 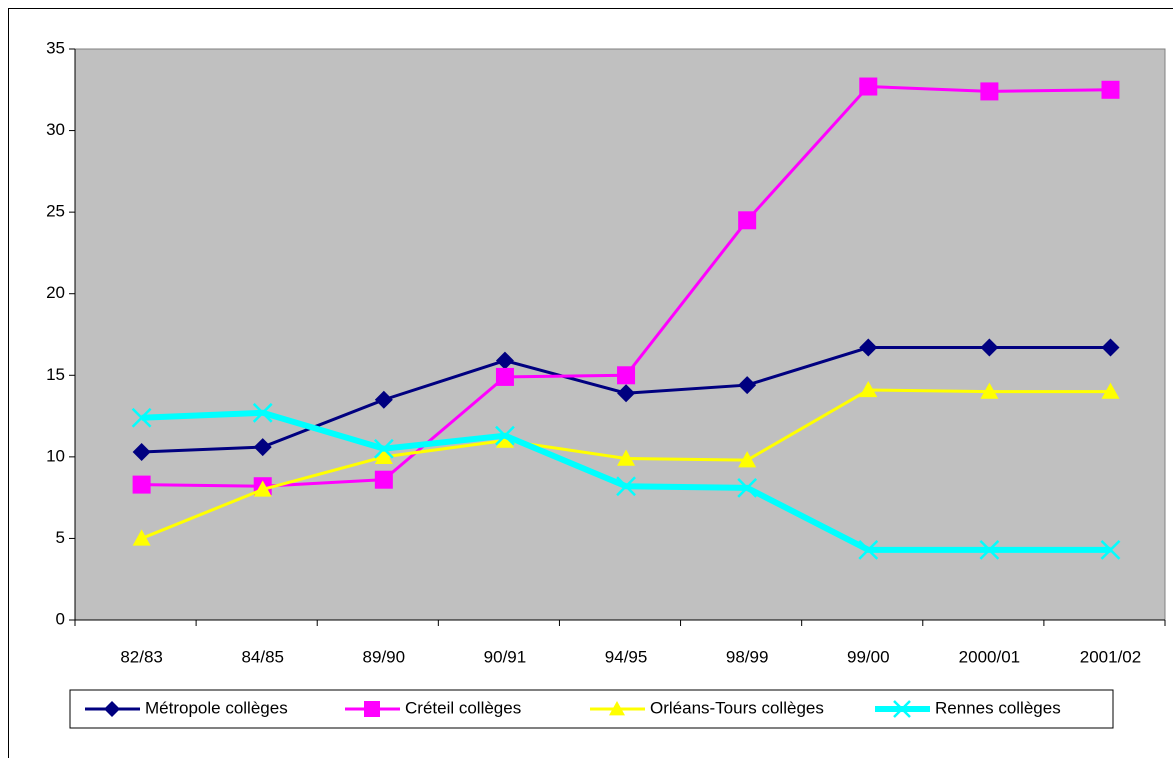 I want to click on x-tick-label: 90/91, so click(x=505, y=656).